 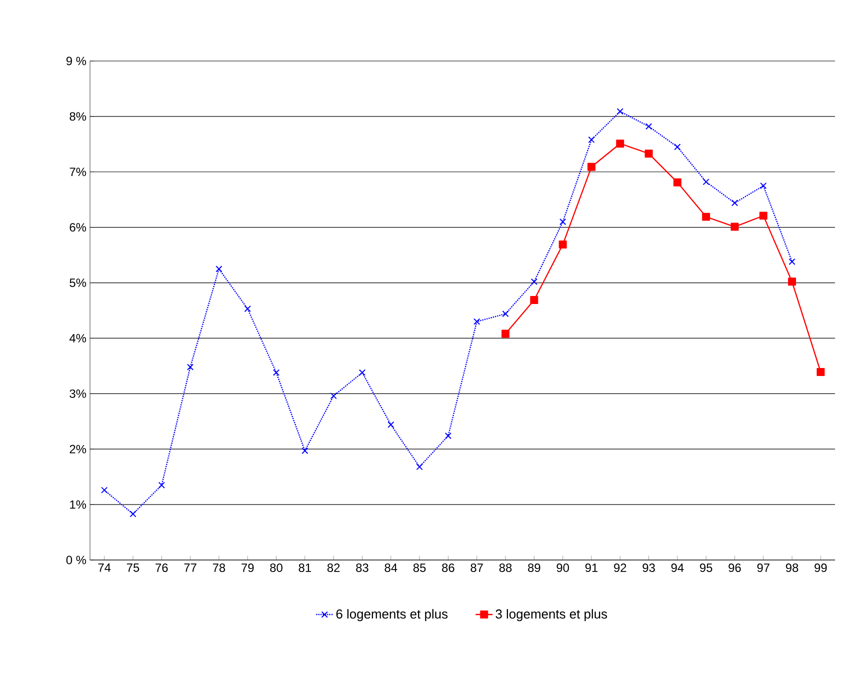 What do you see at coordinates (392, 615) in the screenshot?
I see `legend-label: 6 logements et plus` at bounding box center [392, 615].